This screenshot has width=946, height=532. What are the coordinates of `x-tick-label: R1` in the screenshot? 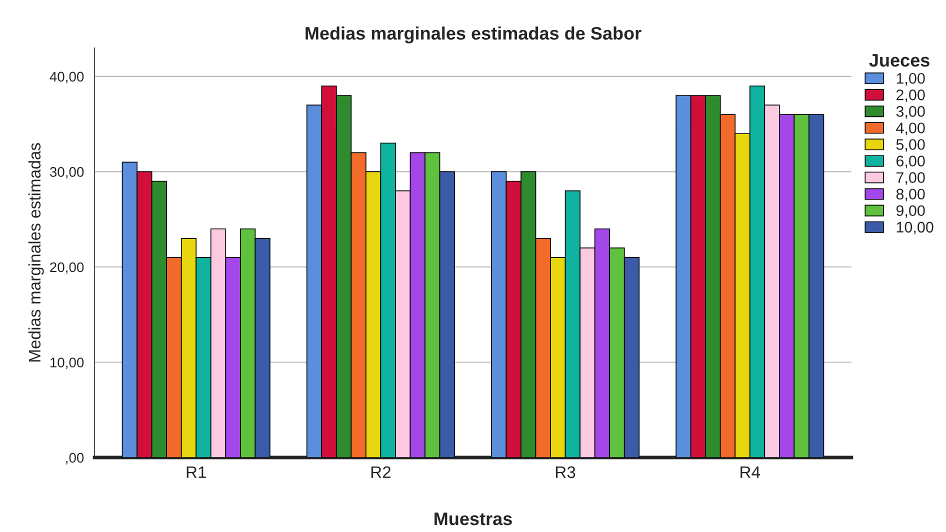 It's located at (196, 472).